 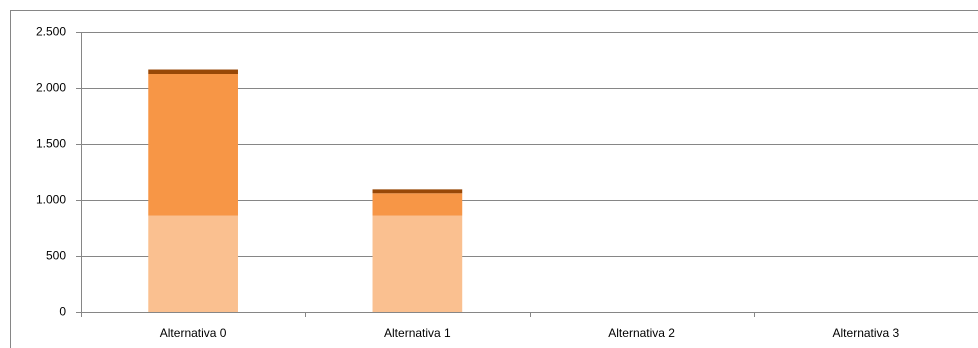 I want to click on y-tick-label: 1.500, so click(x=51, y=144).